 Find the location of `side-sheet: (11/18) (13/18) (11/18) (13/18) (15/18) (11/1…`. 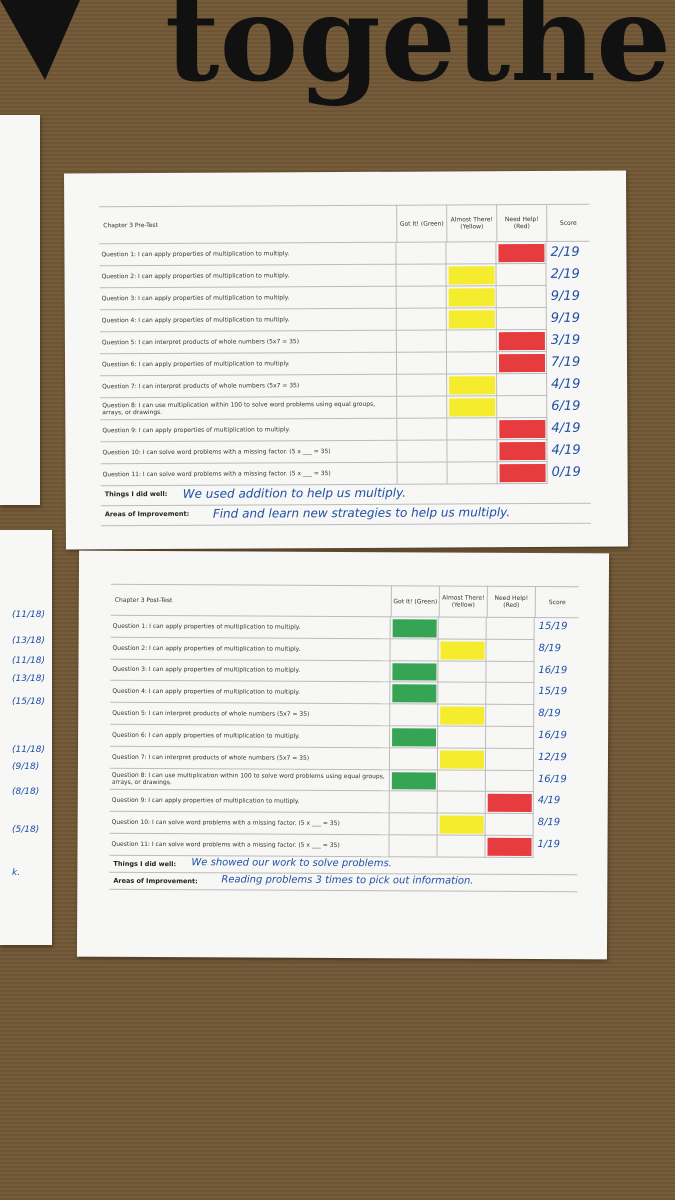

side-sheet: (11/18) (13/18) (11/18) (13/18) (15/18) (11/1… is located at coordinates (26, 737).